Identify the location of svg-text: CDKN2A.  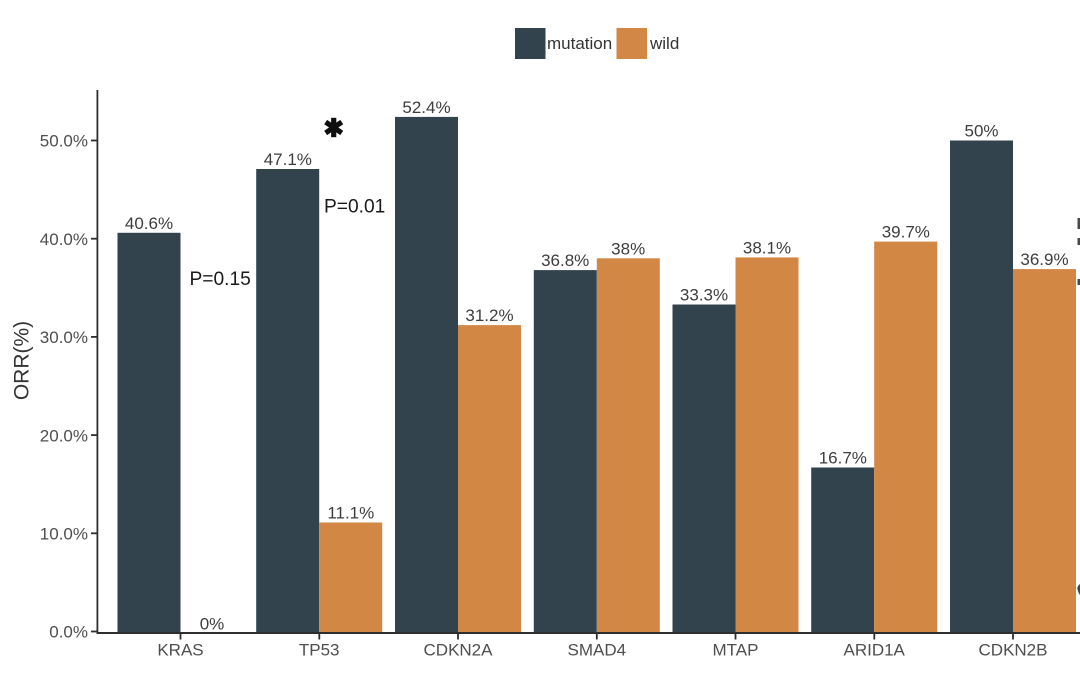
(459, 650).